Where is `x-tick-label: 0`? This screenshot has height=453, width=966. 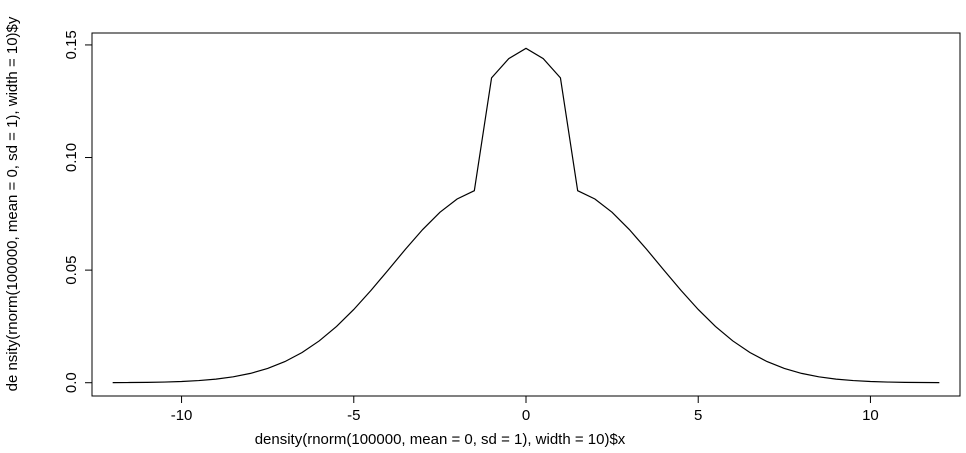
x-tick-label: 0 is located at coordinates (526, 415).